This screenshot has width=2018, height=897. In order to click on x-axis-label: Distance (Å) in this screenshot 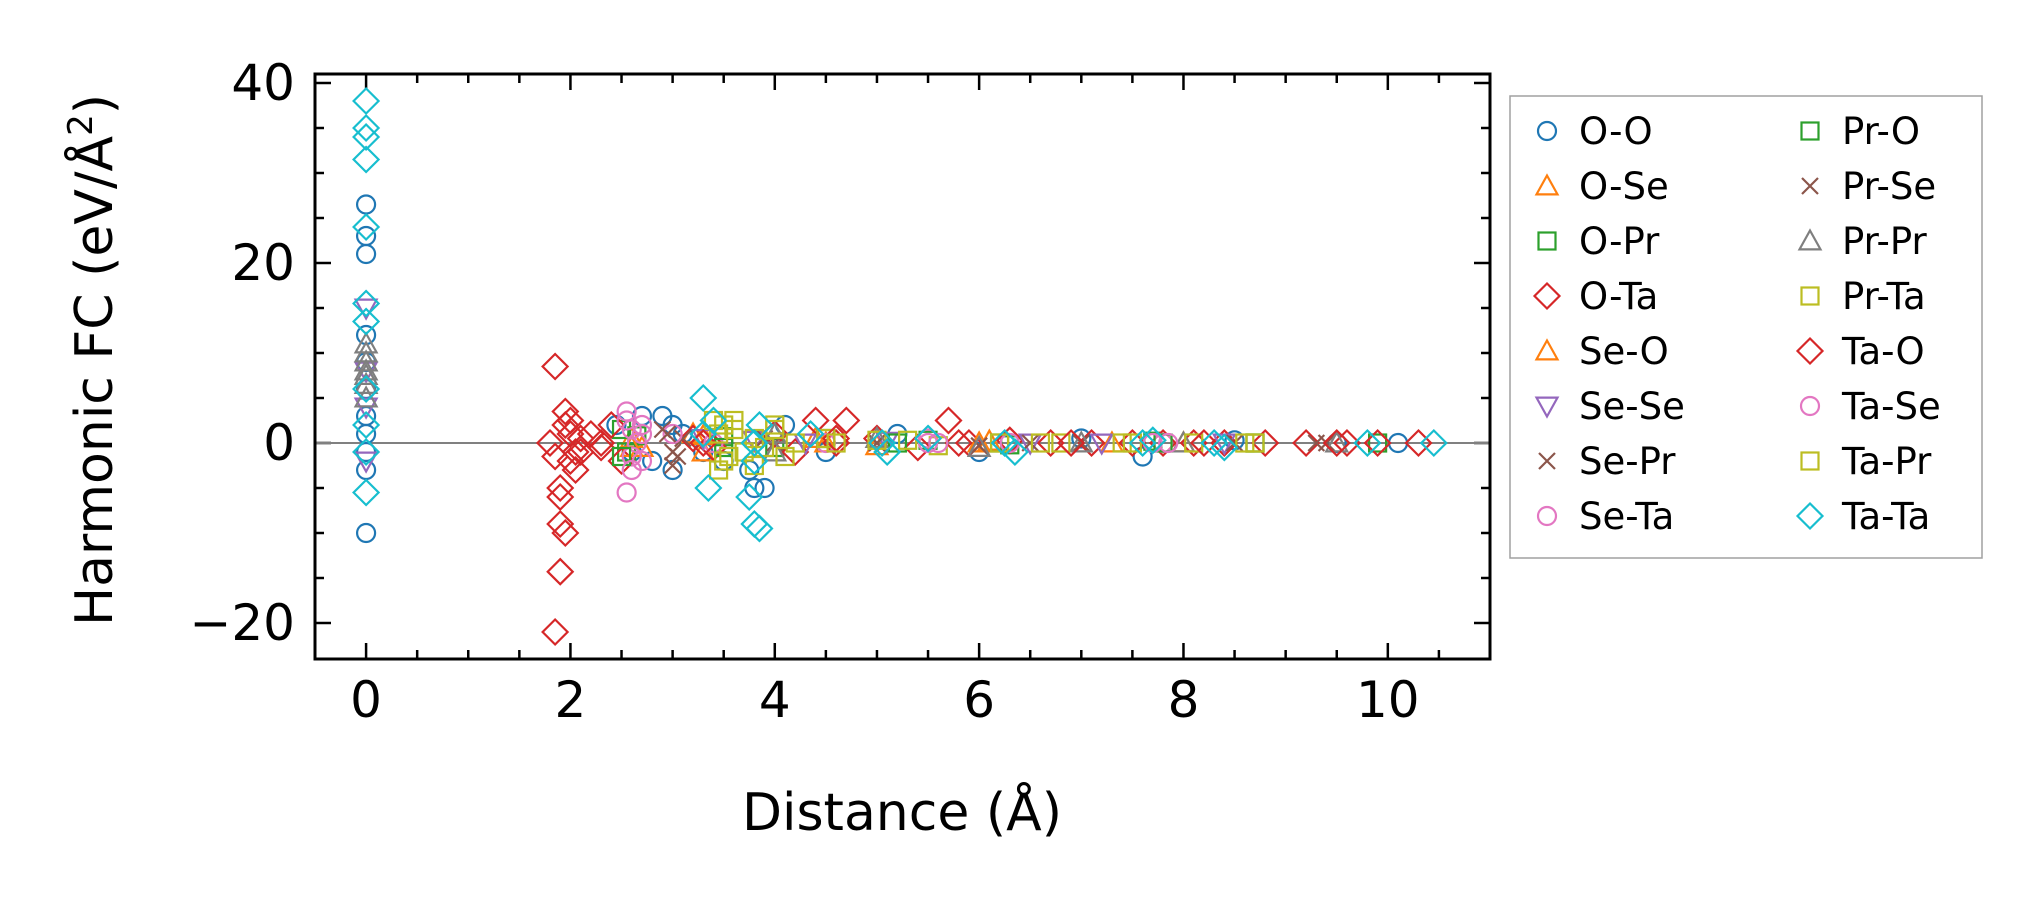, I will do `click(902, 812)`.